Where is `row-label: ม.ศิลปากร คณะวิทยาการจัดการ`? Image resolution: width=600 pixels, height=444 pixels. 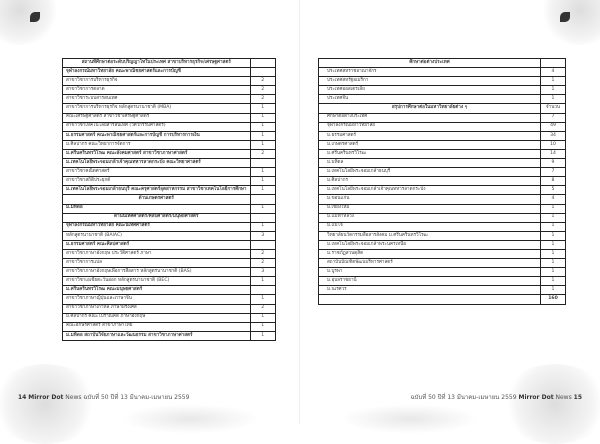 row-label: ม.ศิลปากร คณะวิทยาการจัดการ is located at coordinates (156, 144).